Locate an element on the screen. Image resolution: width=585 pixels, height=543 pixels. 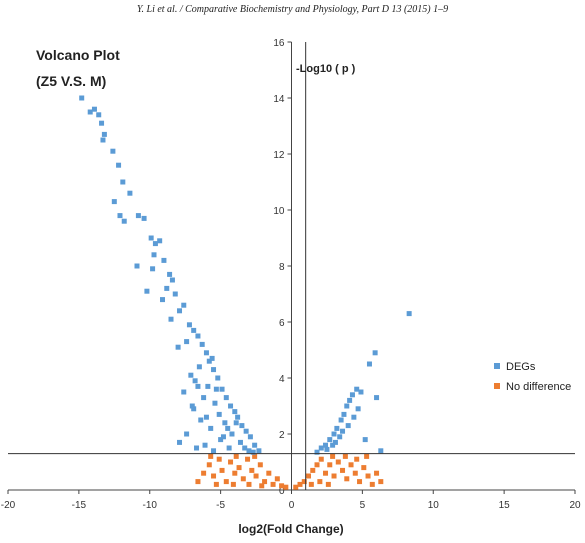
legend-swatch-no-difference is located at coordinates (497, 386).